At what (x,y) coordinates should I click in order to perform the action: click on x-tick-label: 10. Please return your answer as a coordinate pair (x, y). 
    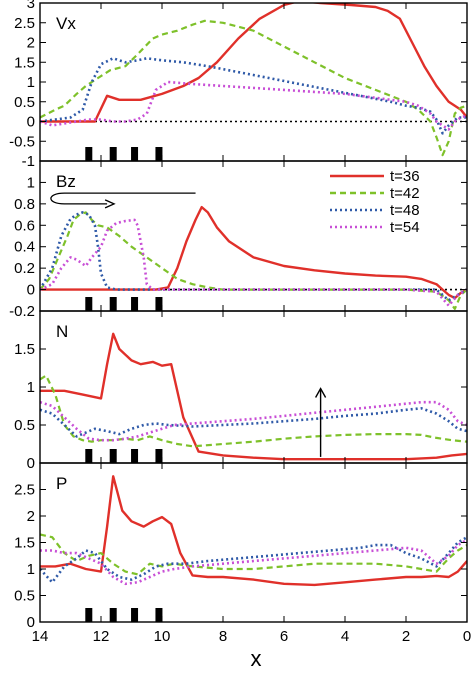
    Looking at the image, I should click on (162, 636).